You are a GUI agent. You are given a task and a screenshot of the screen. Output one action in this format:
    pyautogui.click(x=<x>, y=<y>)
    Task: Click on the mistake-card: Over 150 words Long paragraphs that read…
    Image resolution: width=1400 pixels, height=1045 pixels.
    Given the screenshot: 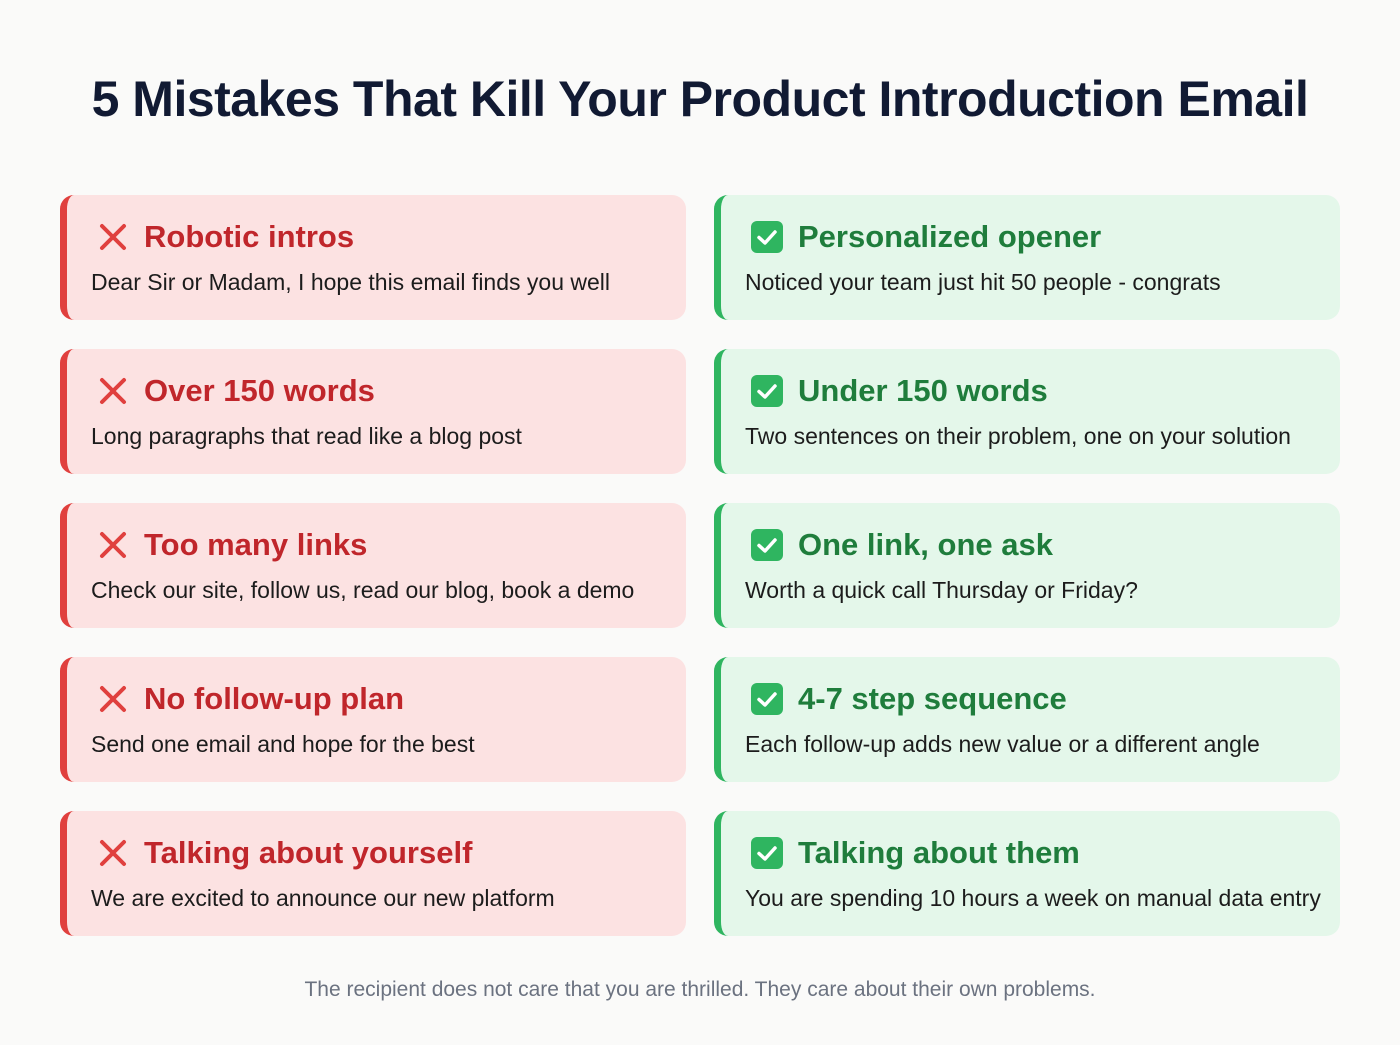 What is the action you would take?
    pyautogui.click(x=373, y=411)
    